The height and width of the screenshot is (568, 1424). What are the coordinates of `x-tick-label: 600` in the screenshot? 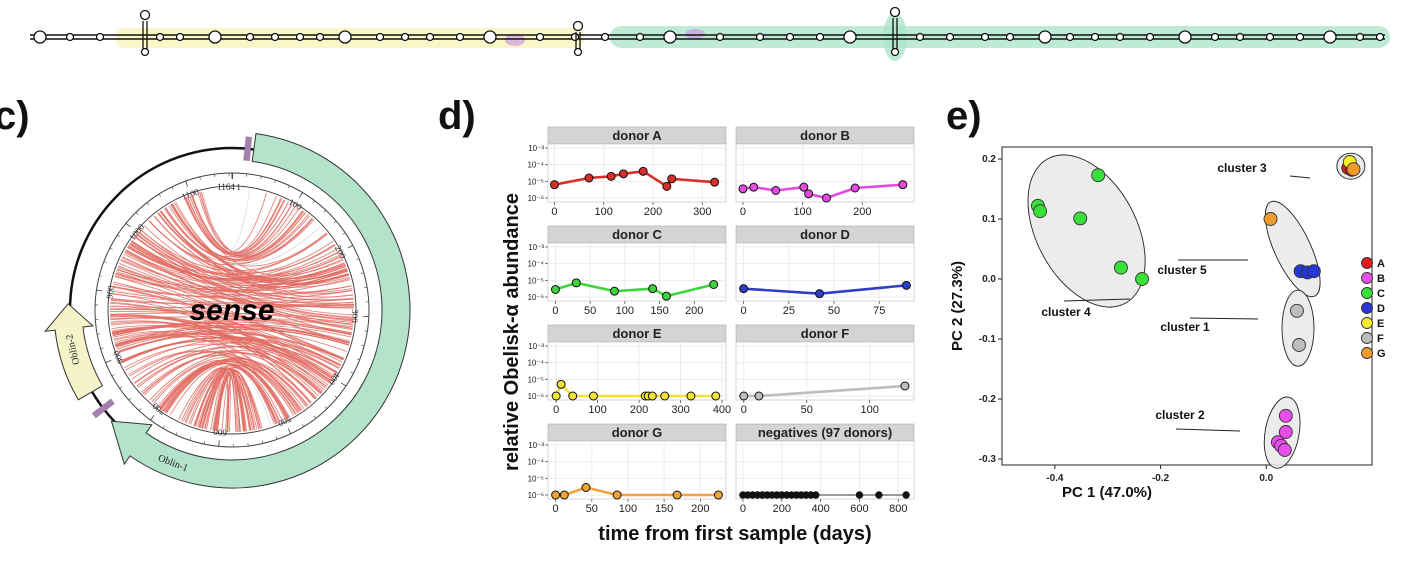 It's located at (859, 509).